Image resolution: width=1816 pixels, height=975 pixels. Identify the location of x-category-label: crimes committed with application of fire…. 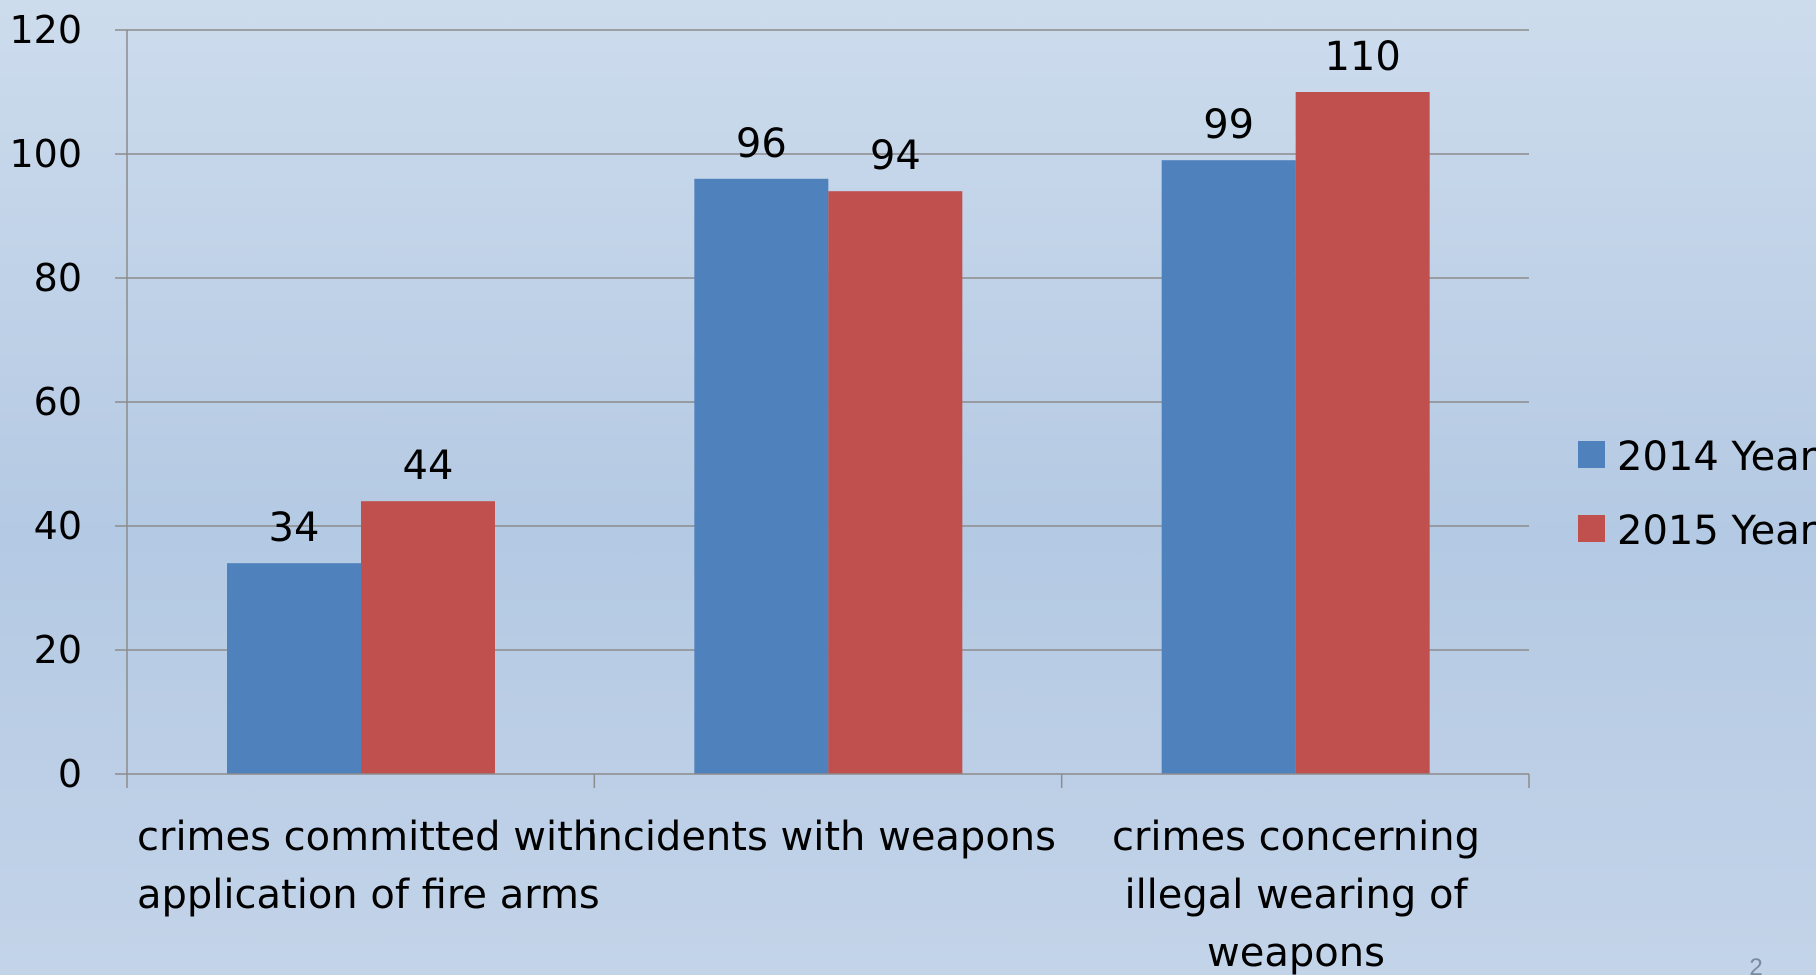
(368, 866).